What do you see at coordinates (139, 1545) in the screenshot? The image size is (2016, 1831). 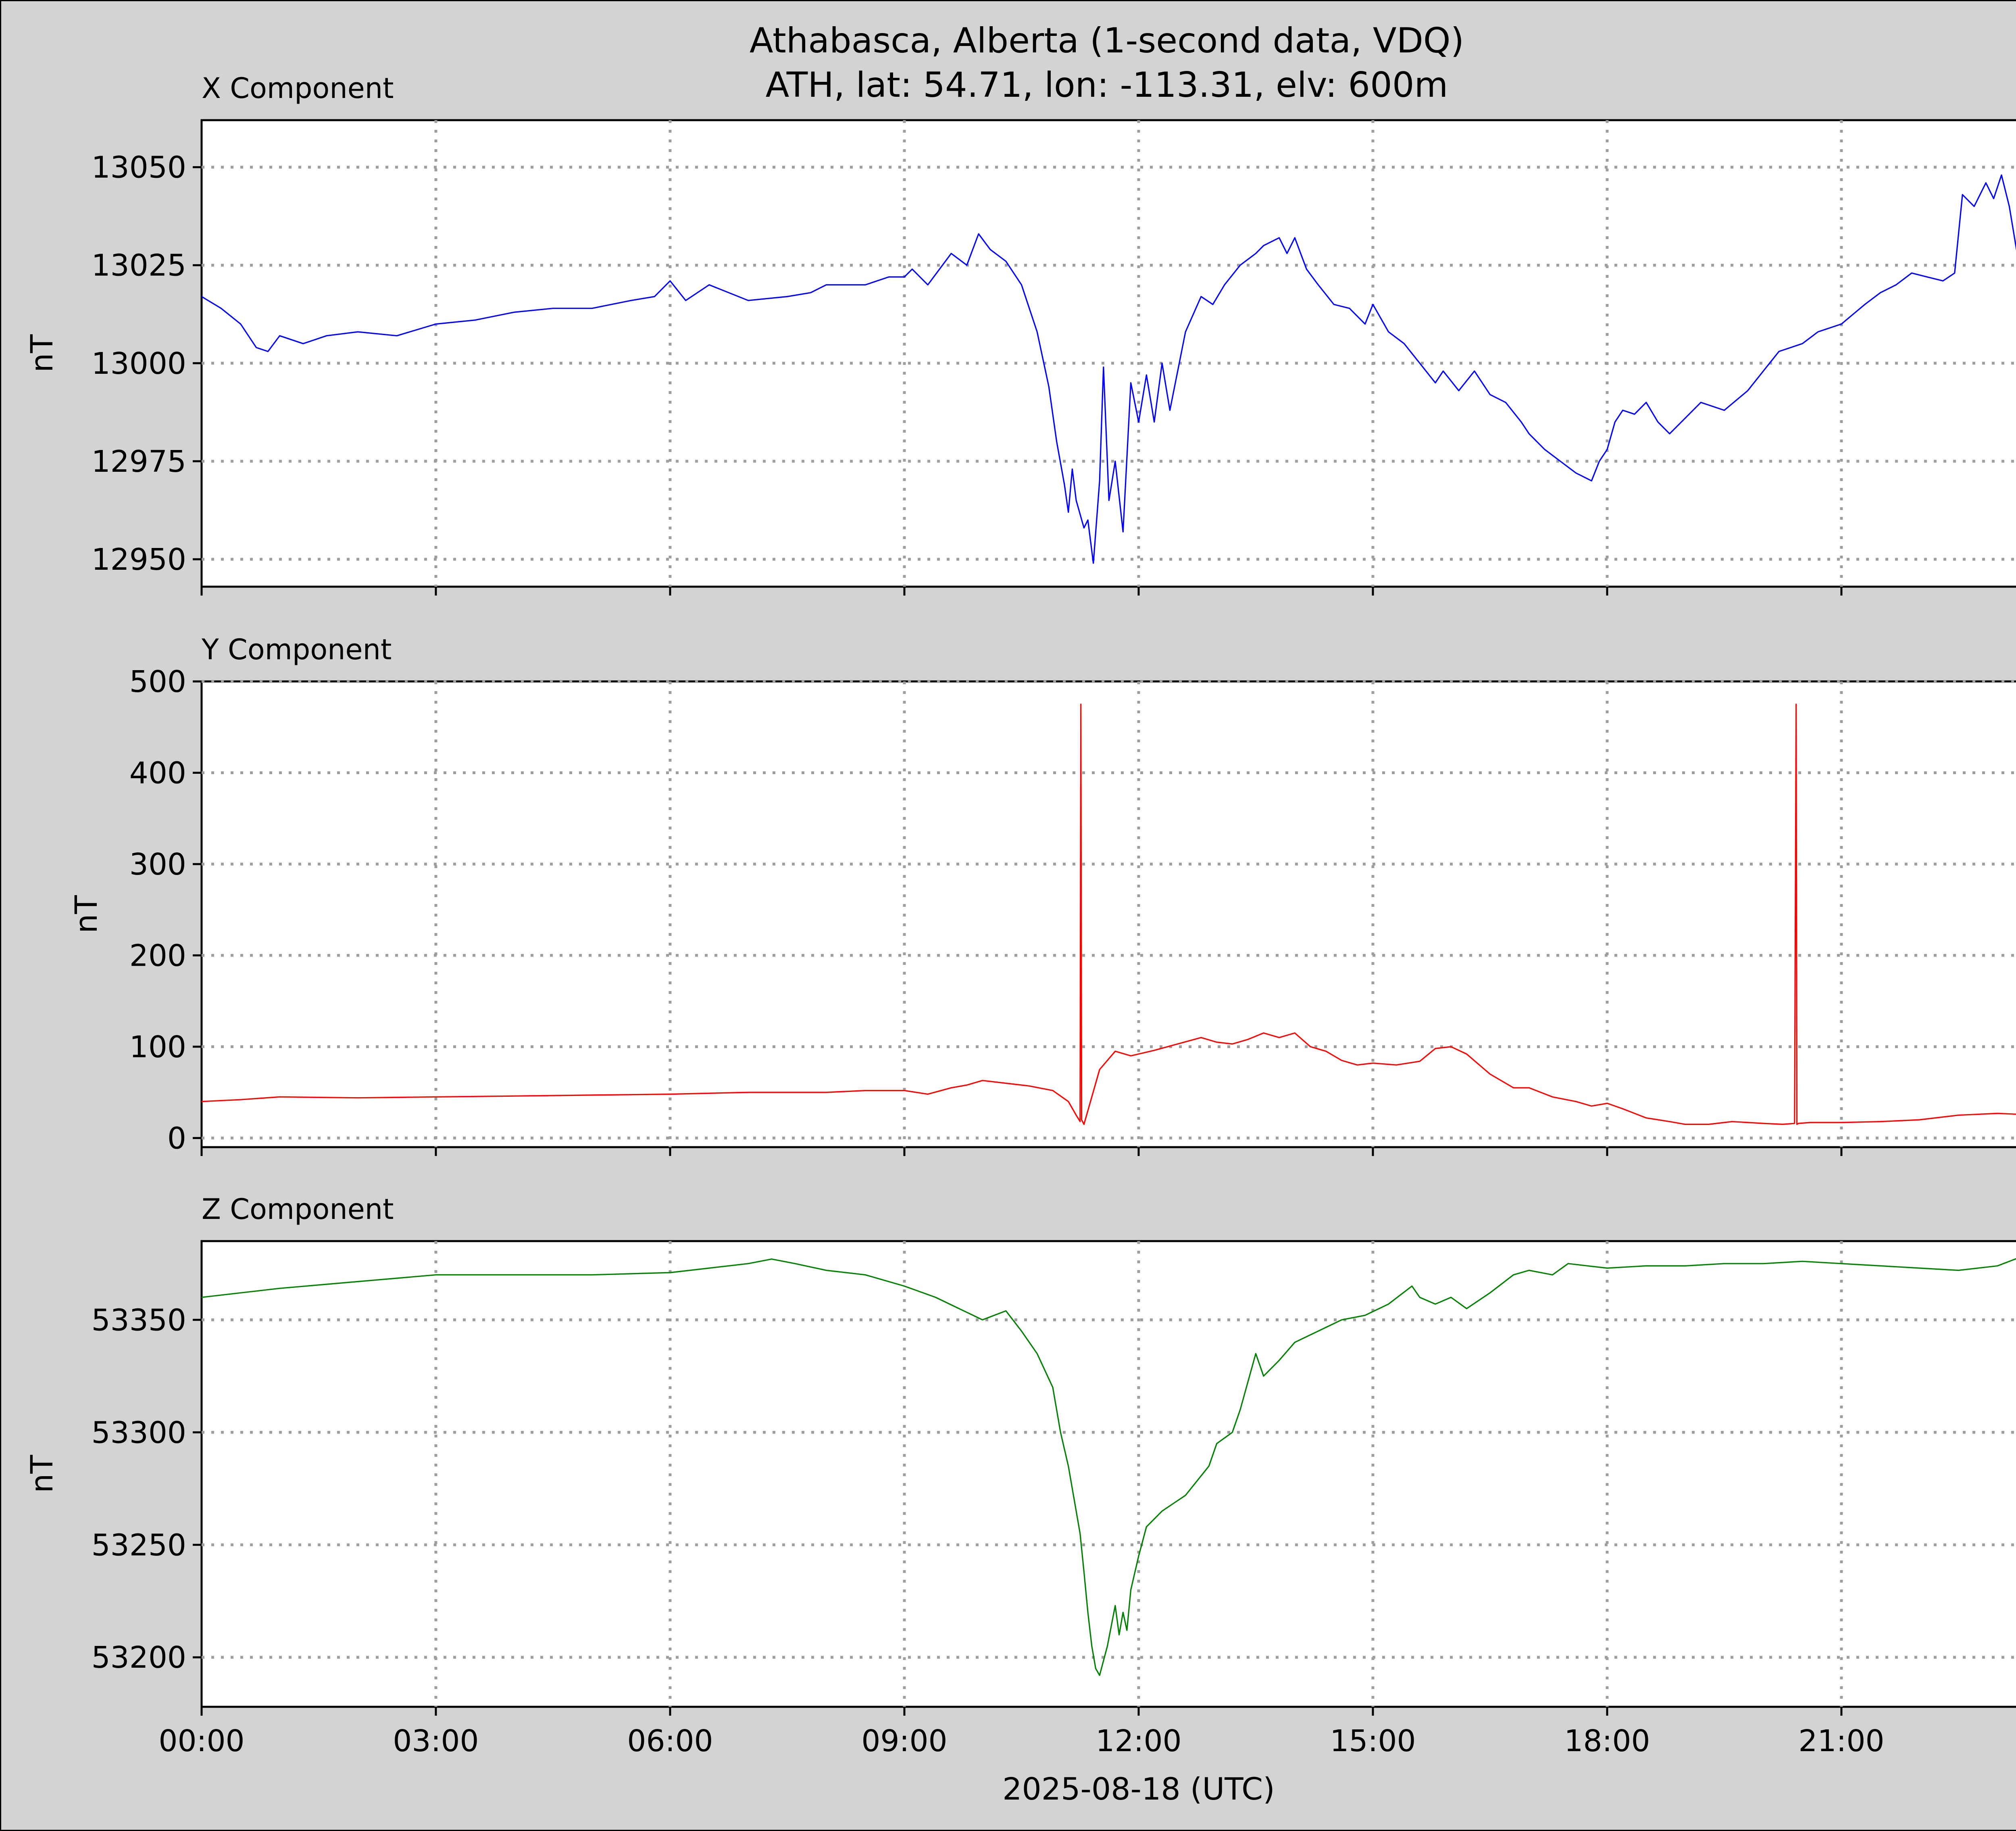 I see `y-tick-label: 53250` at bounding box center [139, 1545].